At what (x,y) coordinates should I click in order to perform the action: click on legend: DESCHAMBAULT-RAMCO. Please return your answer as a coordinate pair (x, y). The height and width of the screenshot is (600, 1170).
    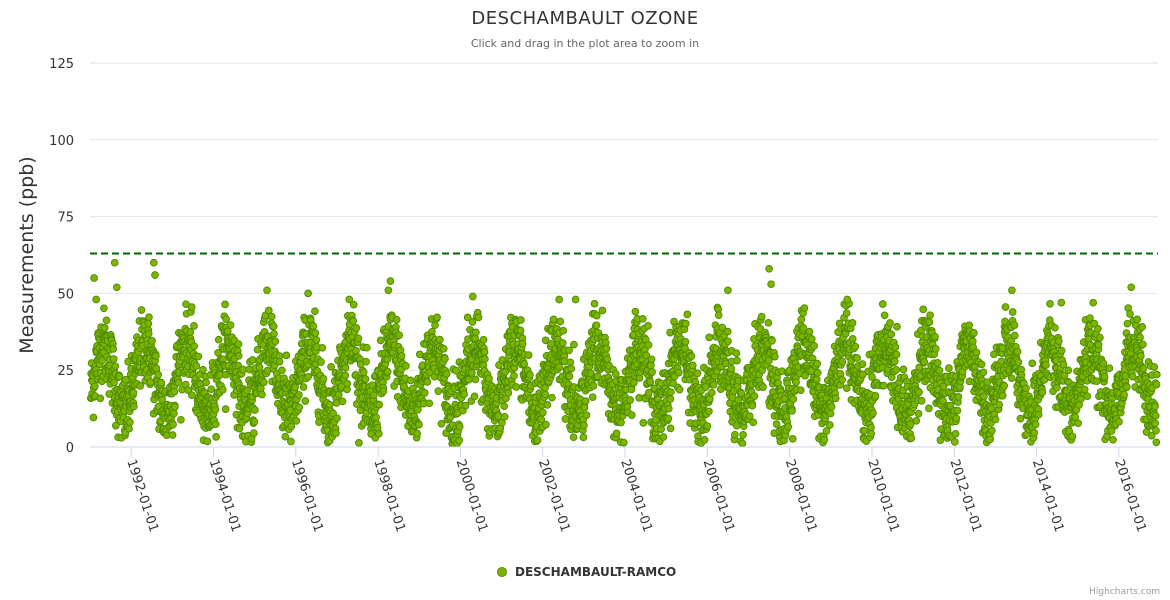
    Looking at the image, I should click on (587, 572).